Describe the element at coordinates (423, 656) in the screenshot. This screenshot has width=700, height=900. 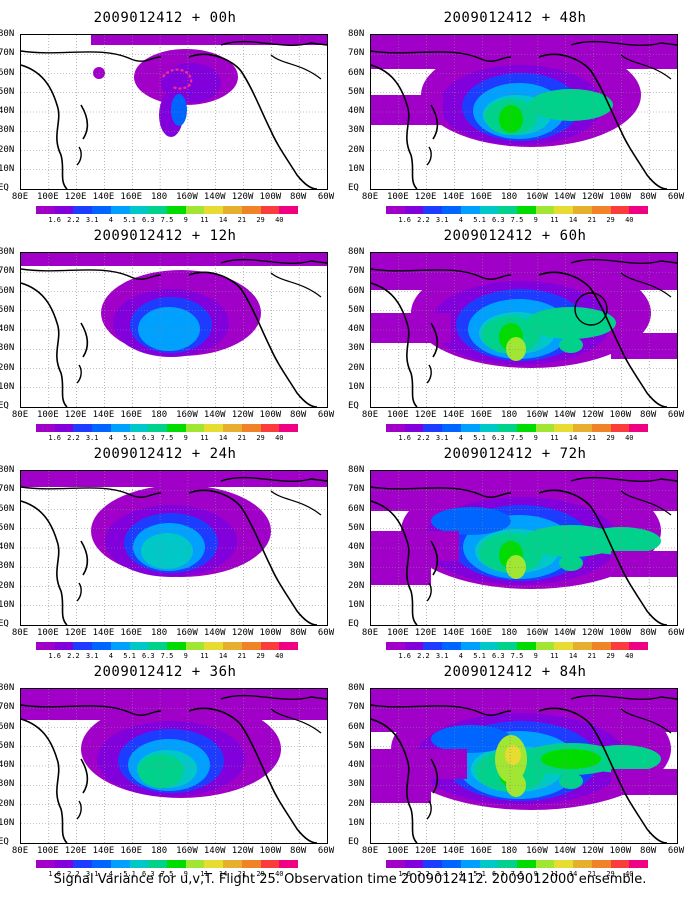
I see `colorbar-level: 2.2` at that location.